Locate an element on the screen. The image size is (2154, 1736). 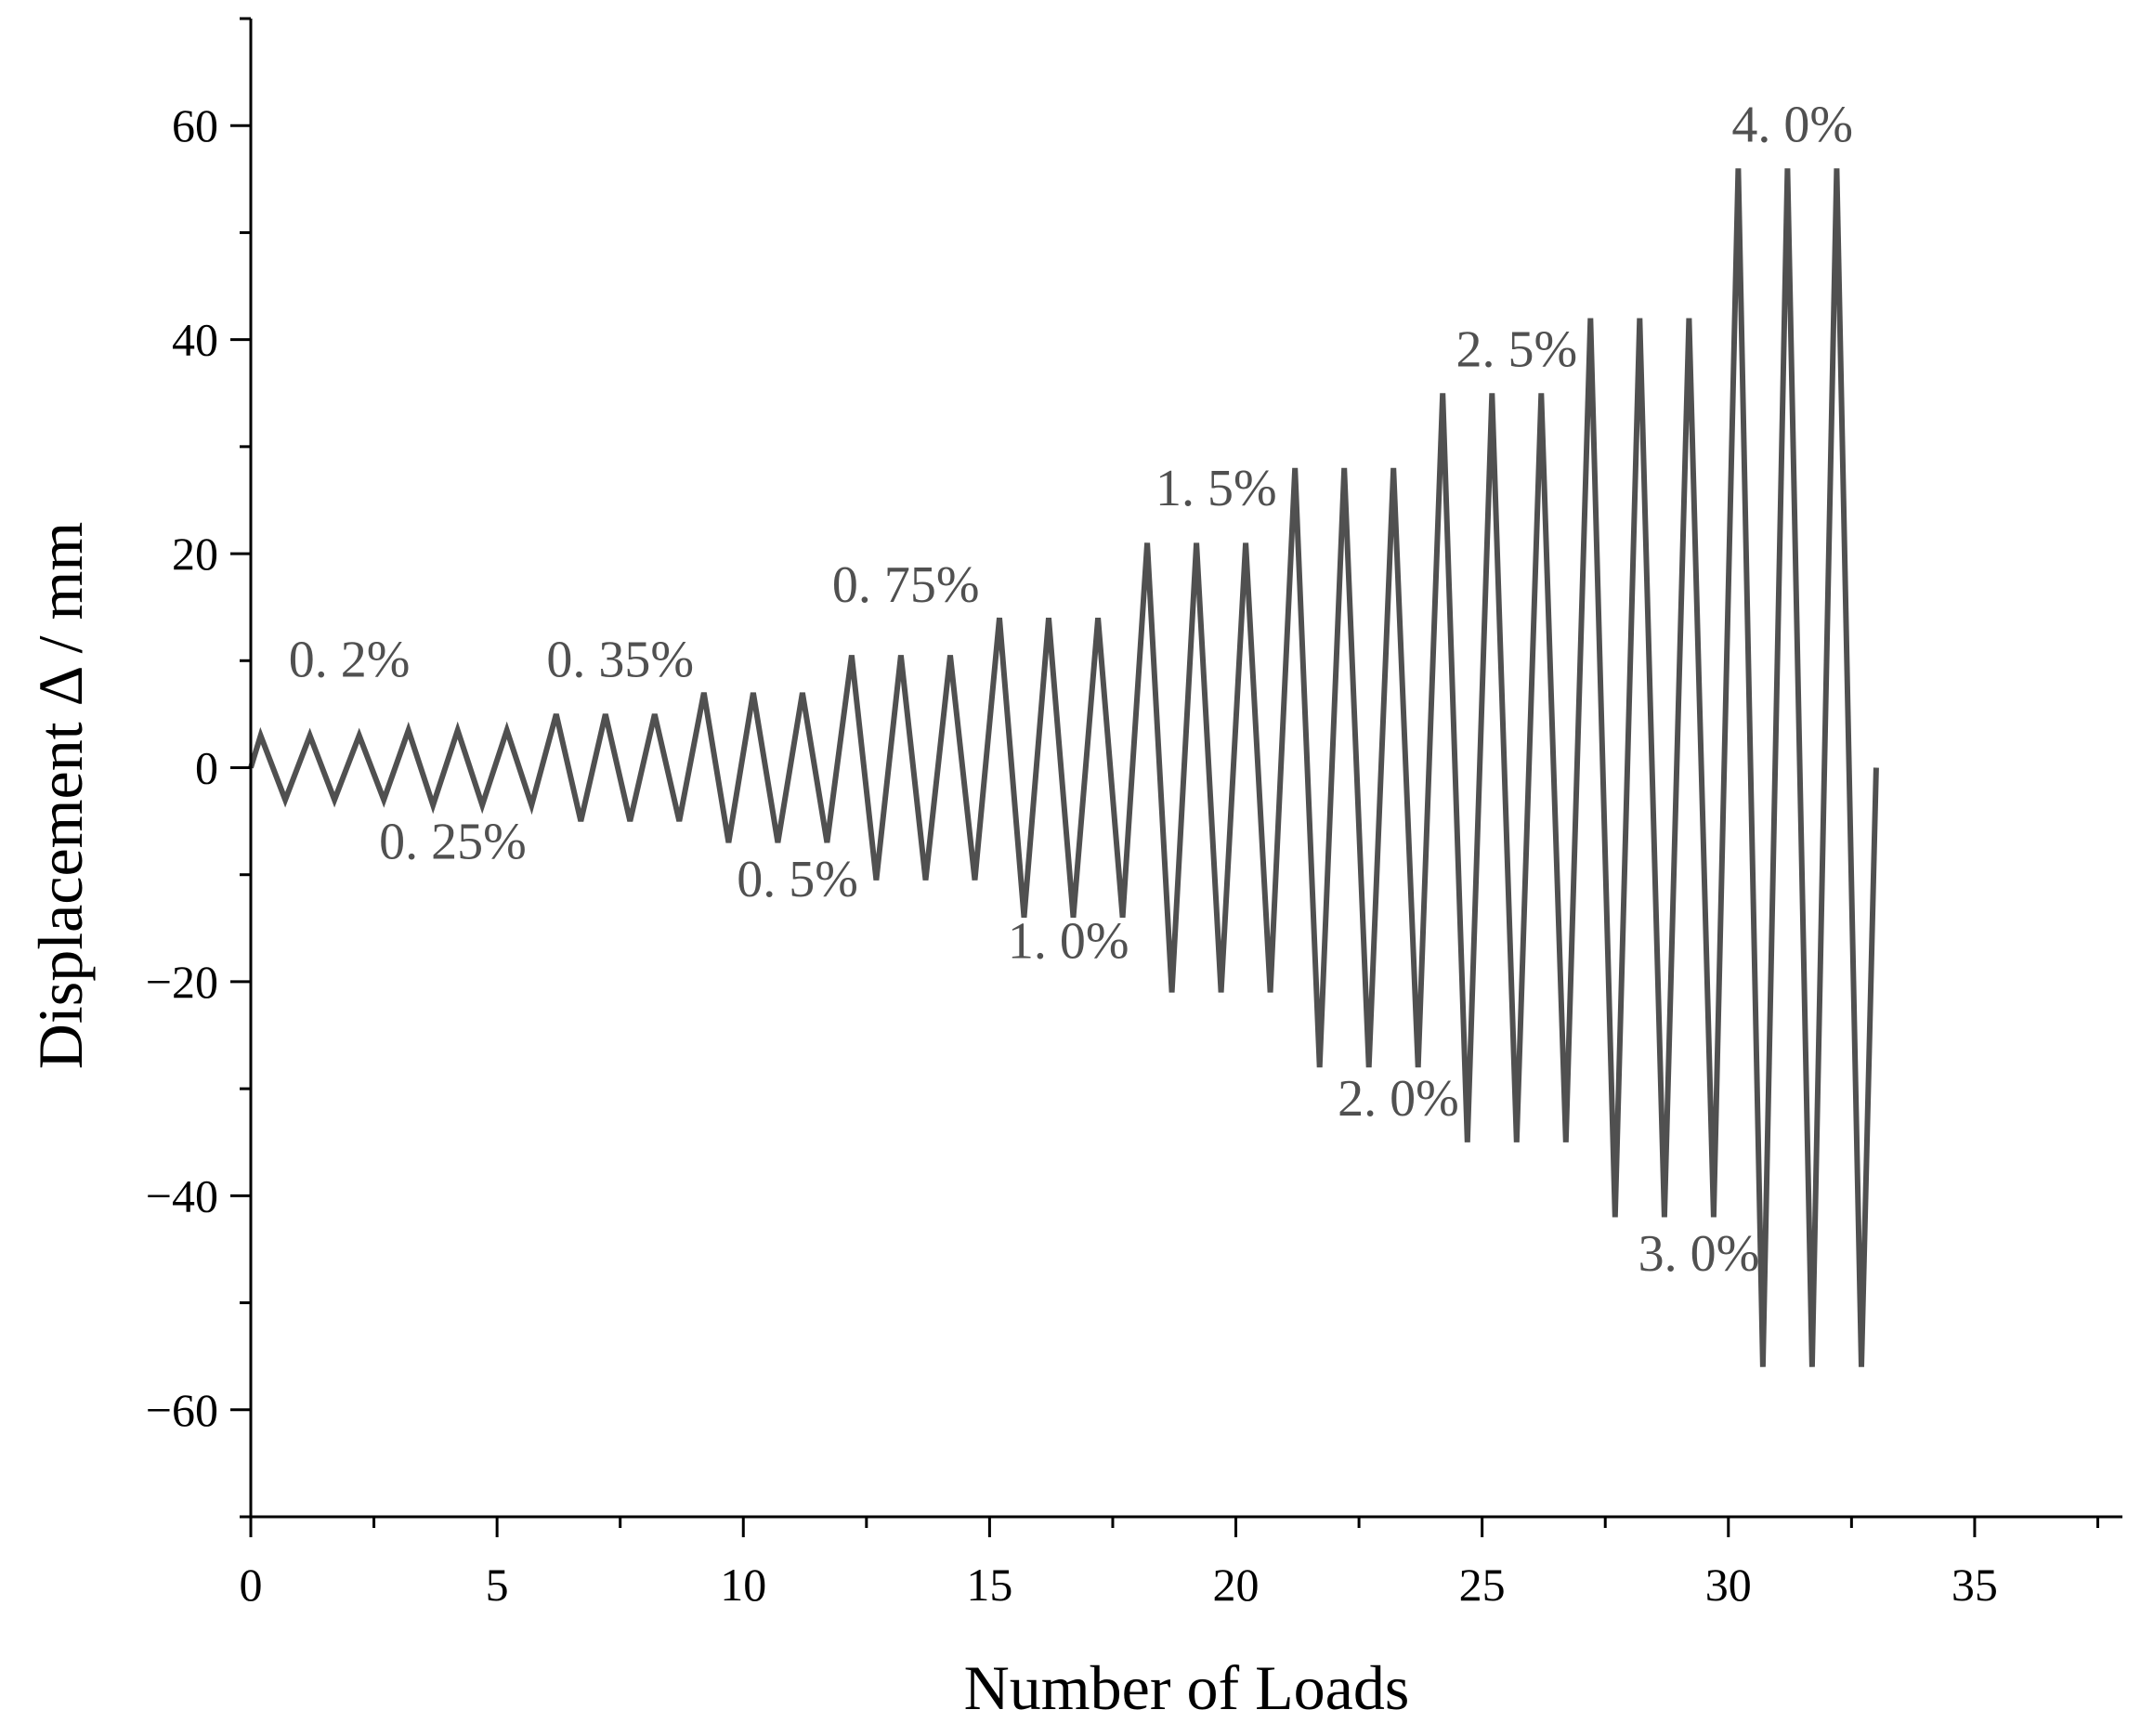
drift-ratio-label: 2. 5% is located at coordinates (1516, 349).